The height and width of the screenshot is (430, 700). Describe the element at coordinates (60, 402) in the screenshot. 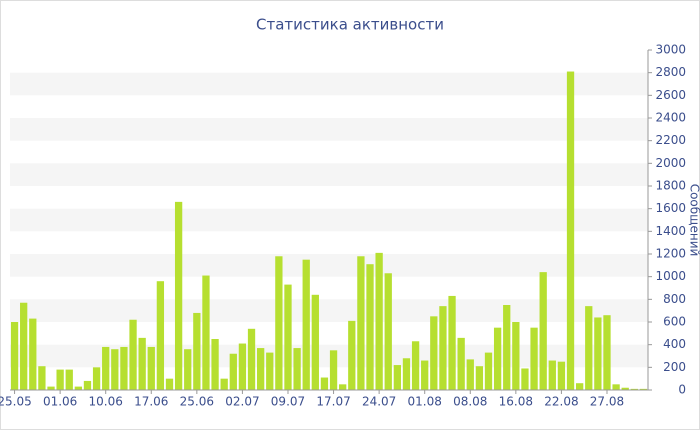

I see `x-tick-label: 01.06` at that location.